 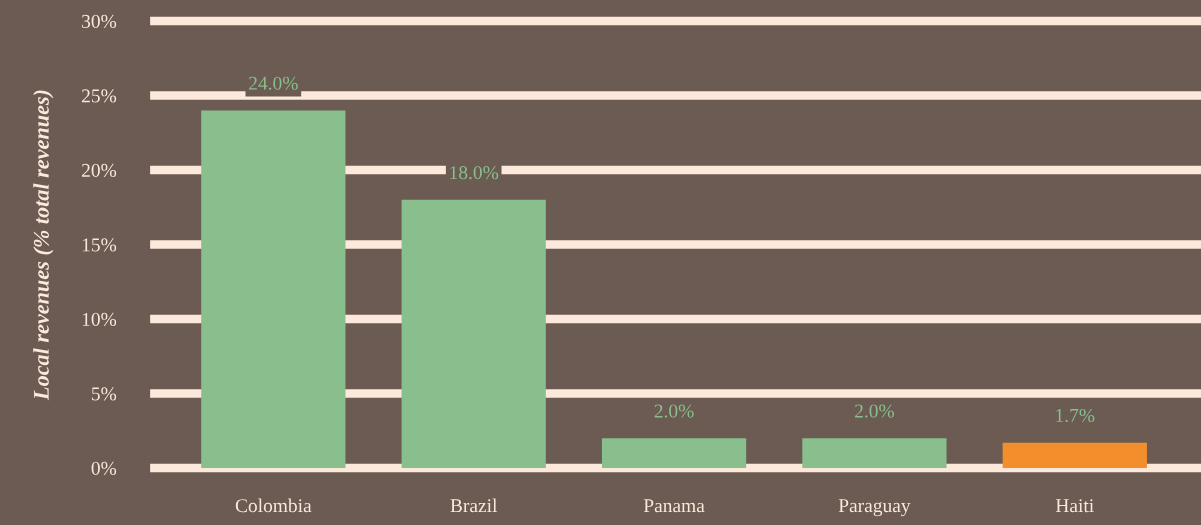 I want to click on x-tick-label: Paraguay, so click(x=874, y=508).